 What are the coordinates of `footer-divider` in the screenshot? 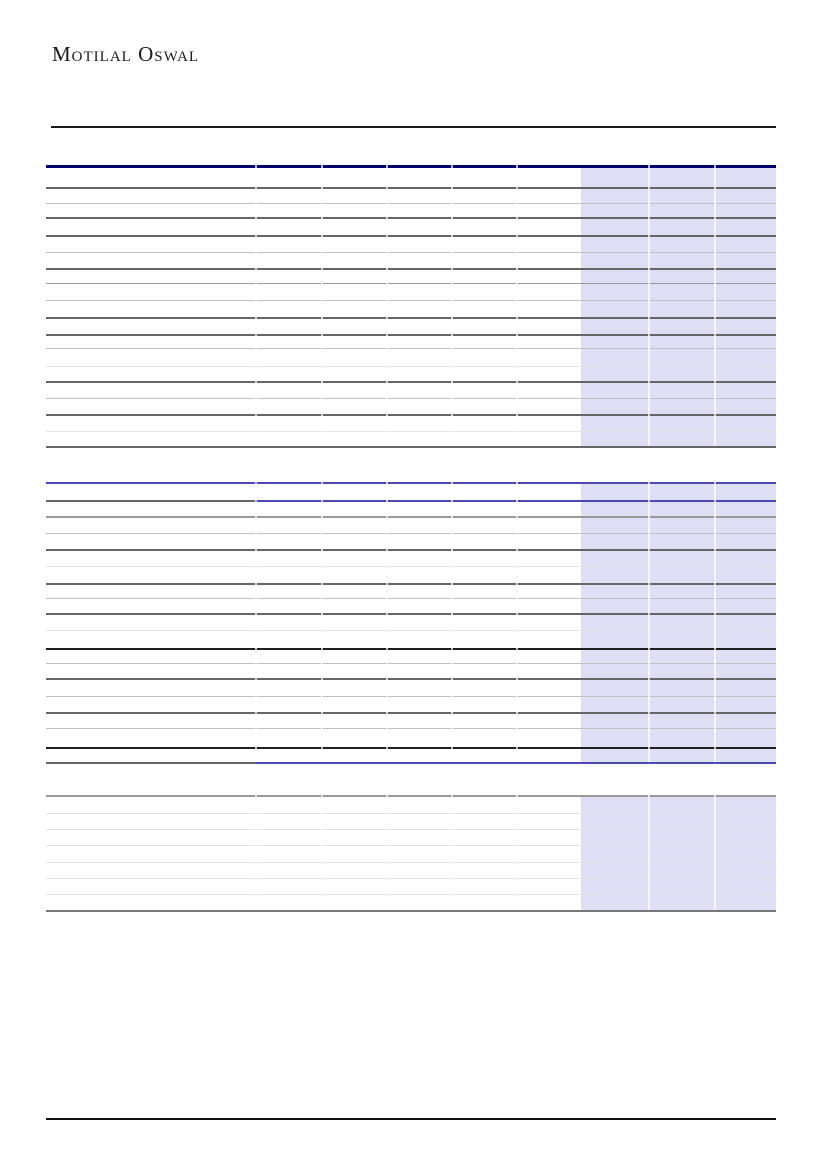 It's located at (411, 1119).